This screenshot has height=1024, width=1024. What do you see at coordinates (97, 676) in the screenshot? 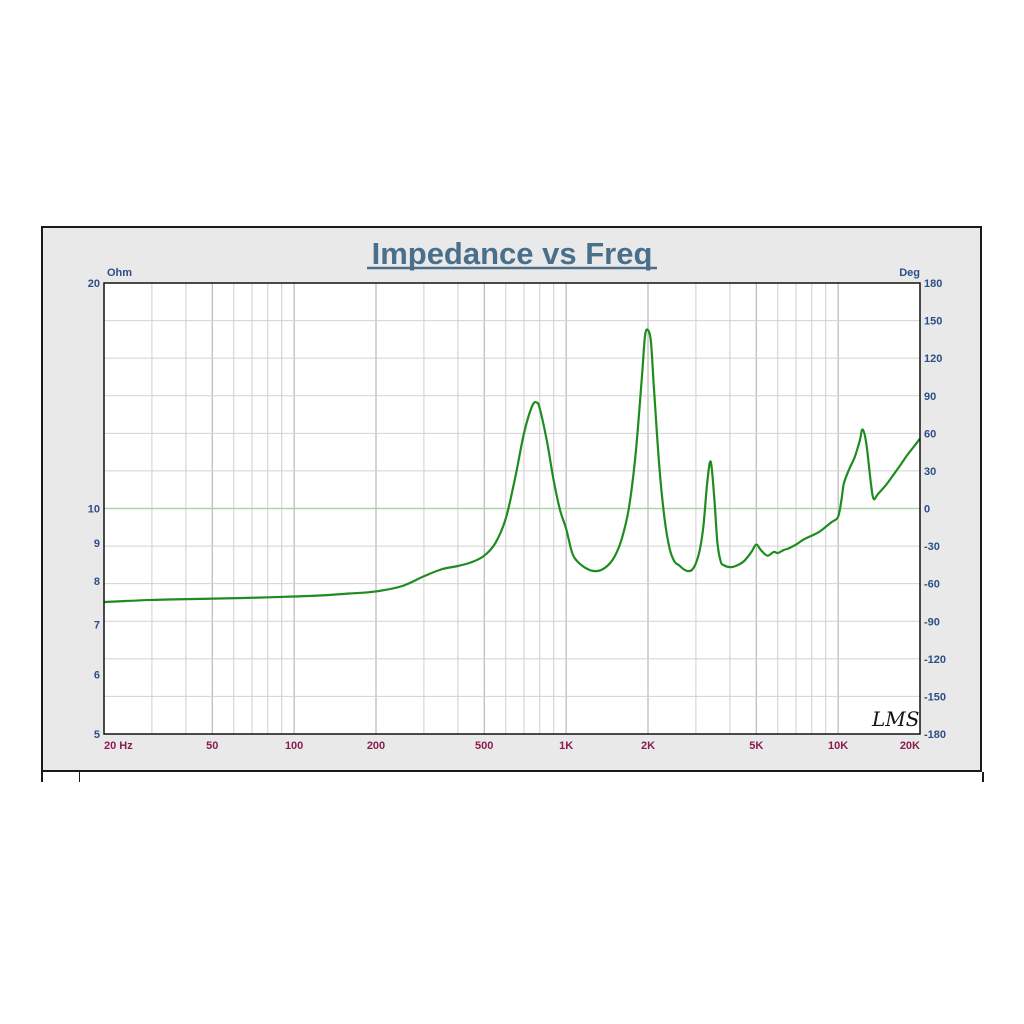
I see `y-tick-label: 6` at bounding box center [97, 676].